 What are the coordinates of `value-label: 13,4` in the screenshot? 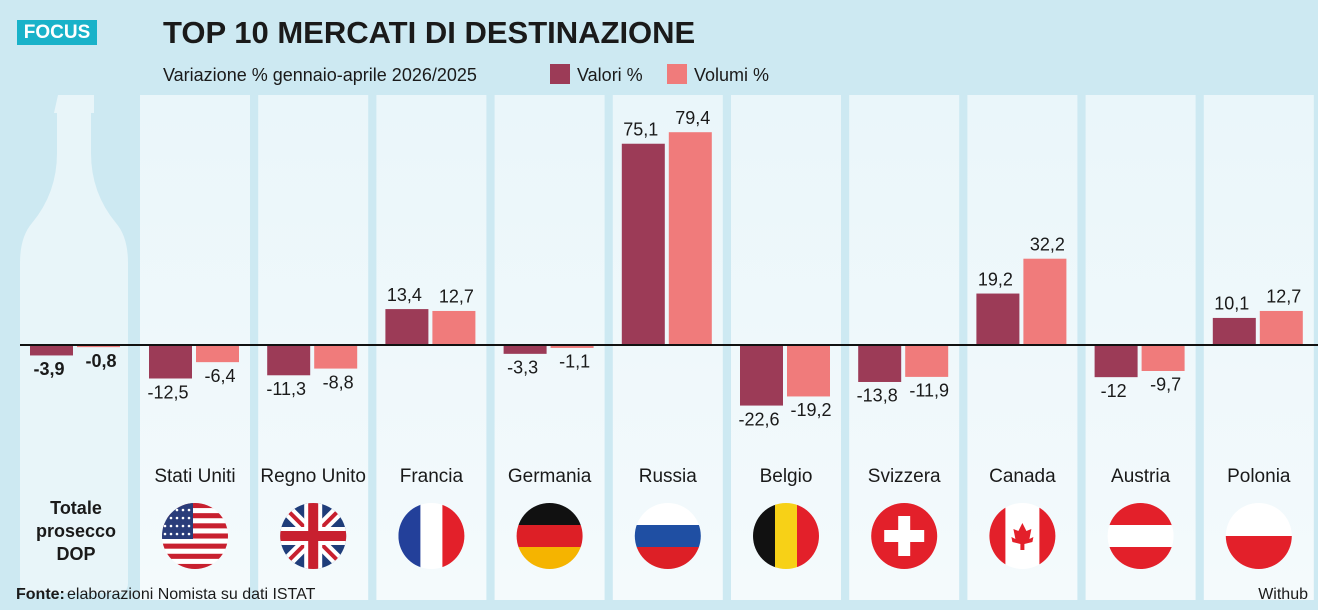 It's located at (404, 295).